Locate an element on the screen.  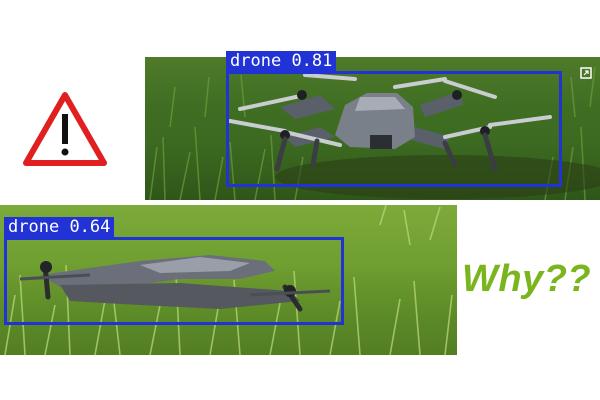
detection-class-bottom: drone is located at coordinates (34, 227).